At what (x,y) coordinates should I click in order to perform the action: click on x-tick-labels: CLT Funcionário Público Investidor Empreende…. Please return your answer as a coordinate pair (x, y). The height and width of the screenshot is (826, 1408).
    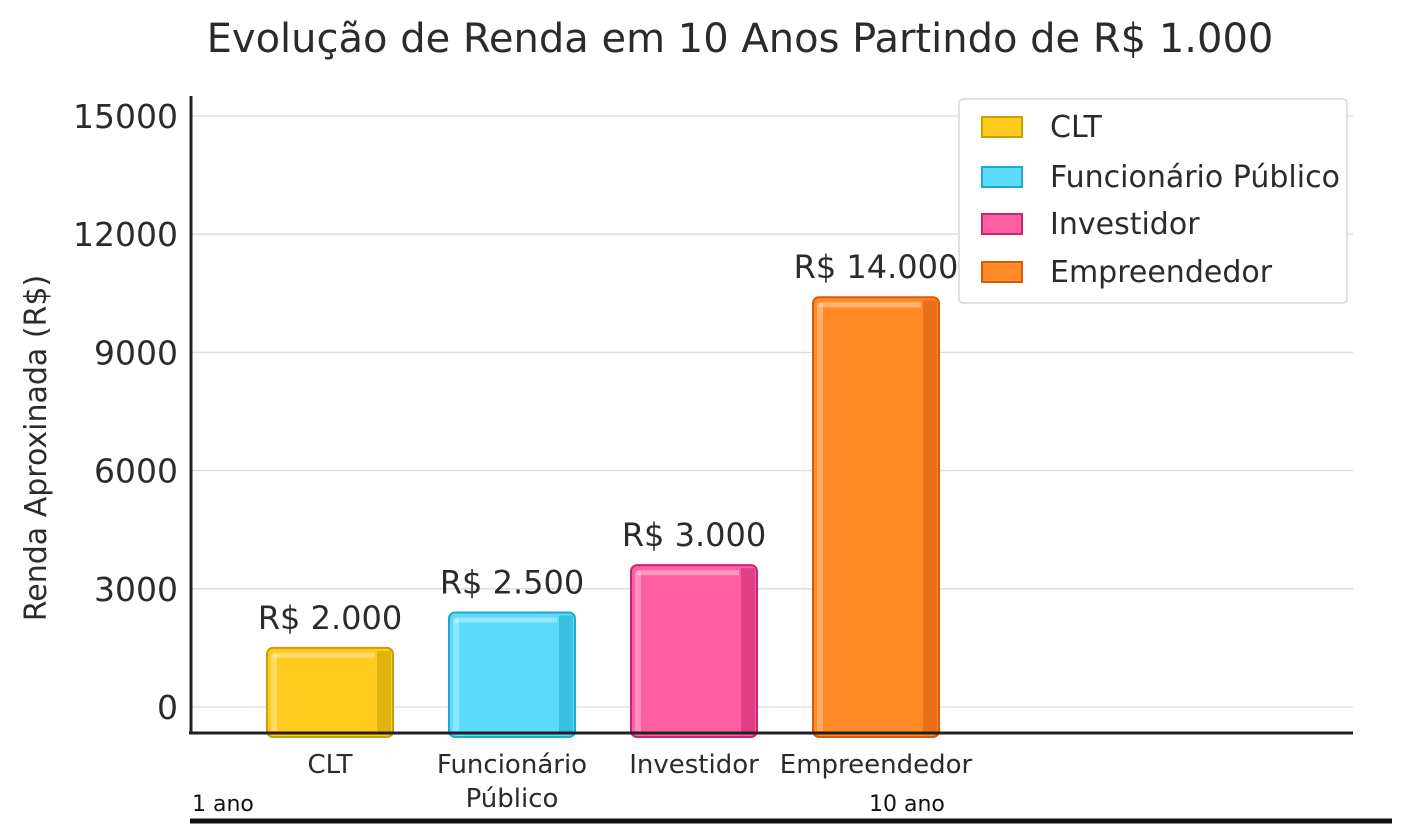
    Looking at the image, I should click on (640, 782).